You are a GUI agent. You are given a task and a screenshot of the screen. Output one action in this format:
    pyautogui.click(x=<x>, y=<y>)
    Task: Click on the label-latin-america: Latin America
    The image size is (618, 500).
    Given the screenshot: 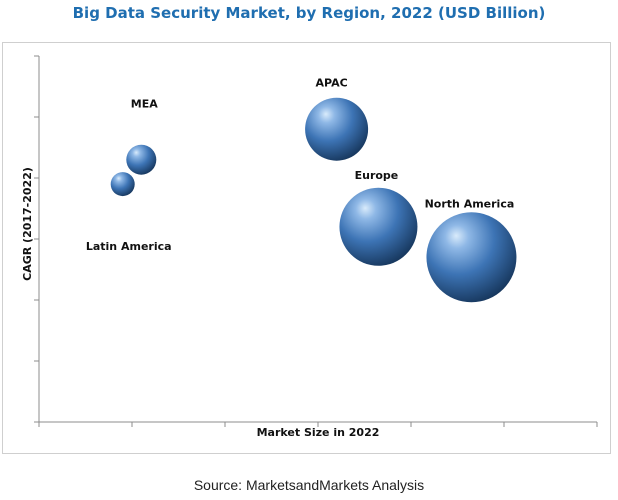 What is the action you would take?
    pyautogui.click(x=129, y=246)
    